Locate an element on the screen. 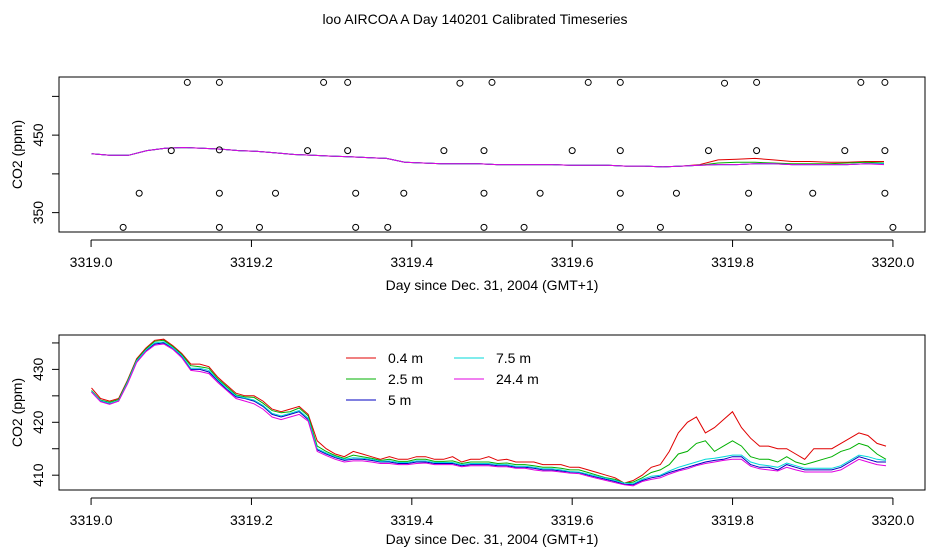 Image resolution: width=950 pixels, height=550 pixels. legend: 0.4 m 2.5 m 5 m 7.5 m 24.4 m is located at coordinates (442, 379).